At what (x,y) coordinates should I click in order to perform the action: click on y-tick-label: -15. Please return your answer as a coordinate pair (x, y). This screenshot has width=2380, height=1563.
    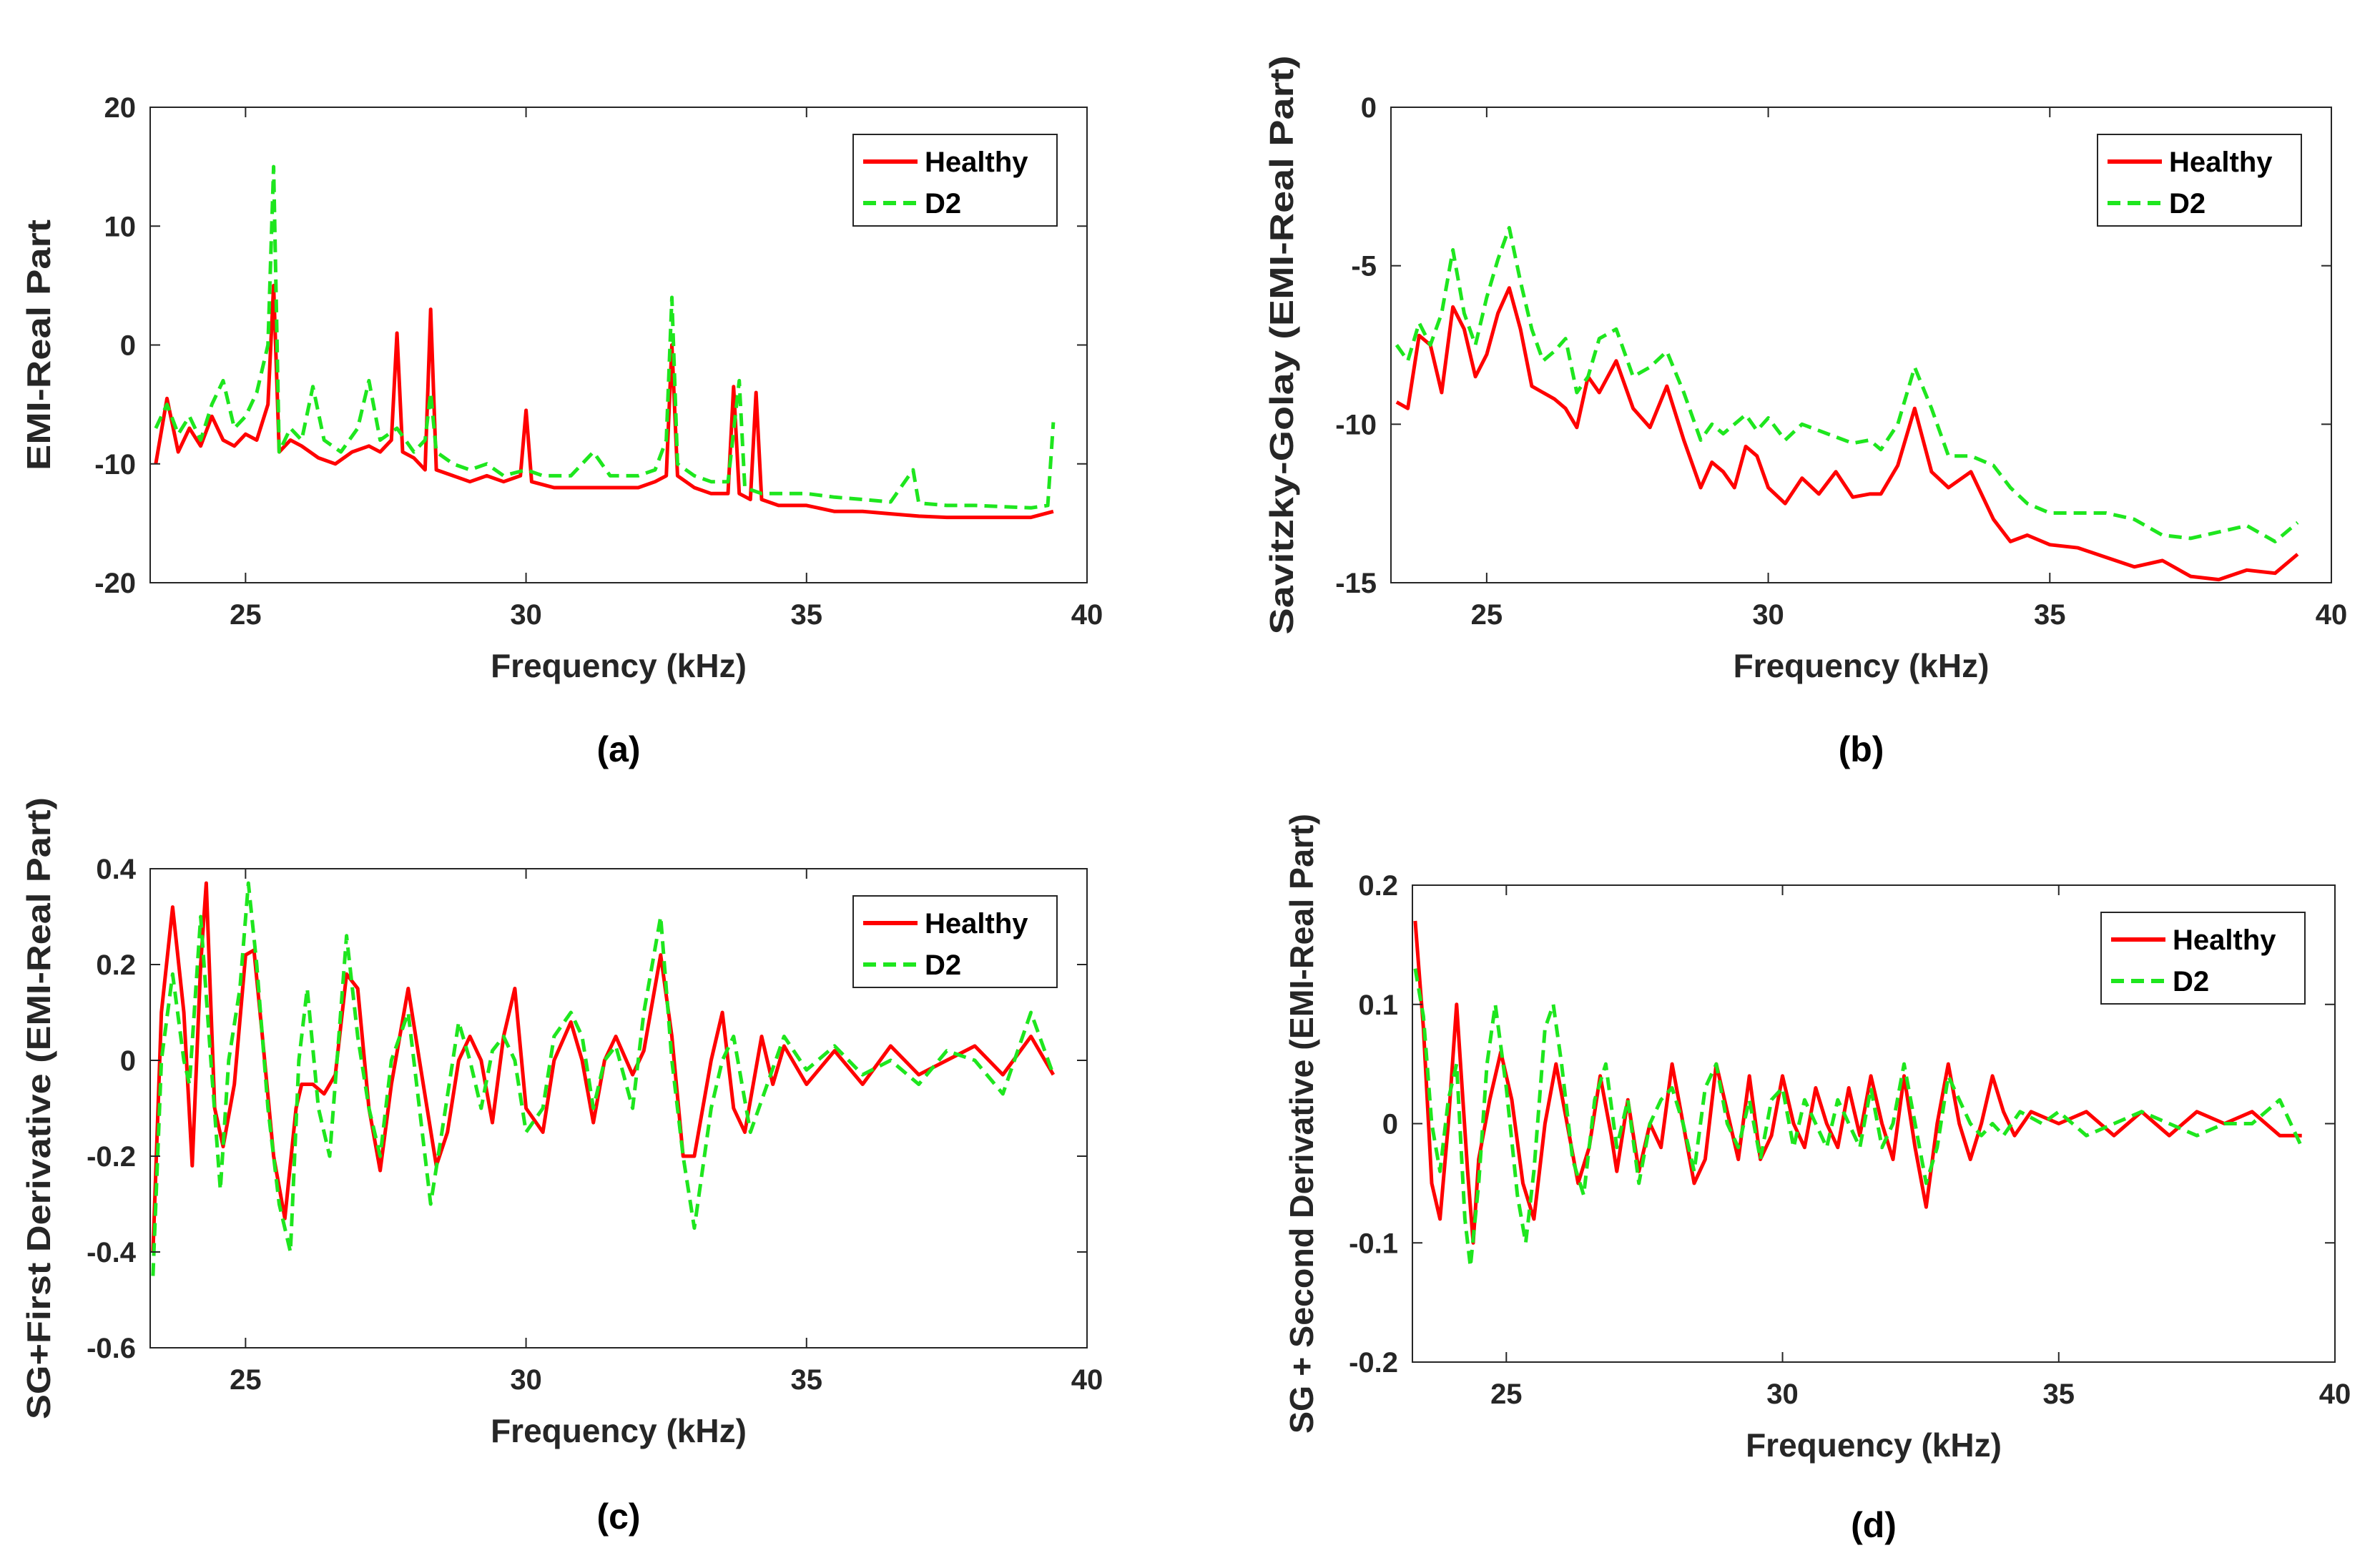
    Looking at the image, I should click on (1356, 583).